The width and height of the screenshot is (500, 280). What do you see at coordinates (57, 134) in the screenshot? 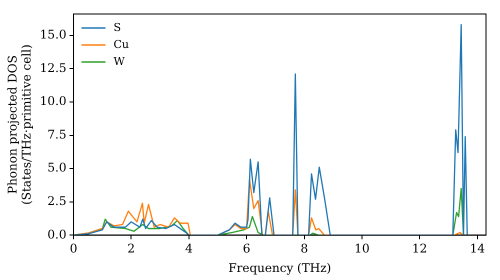
I see `y-tick-label: 7.5` at bounding box center [57, 134].